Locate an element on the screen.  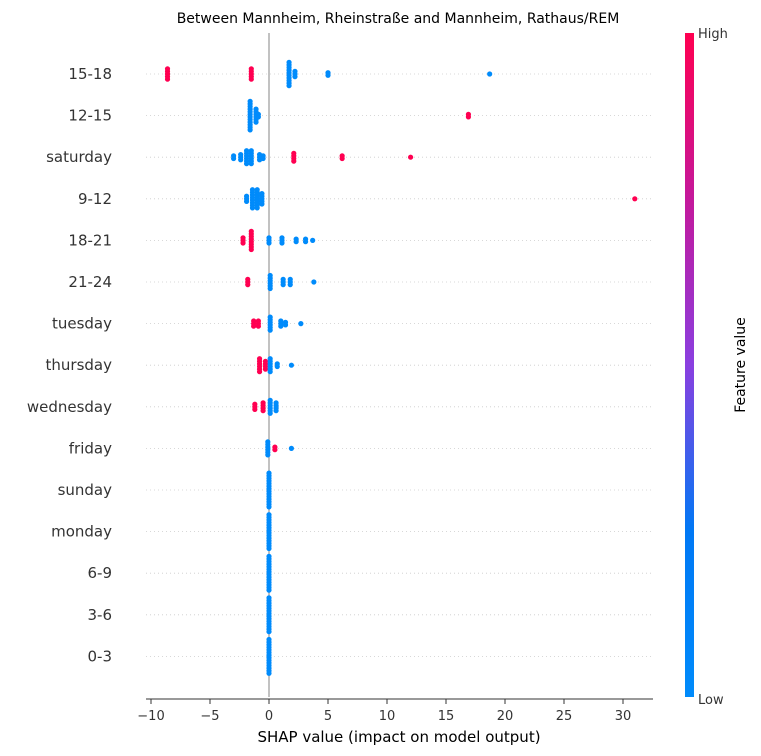
colorbar-high-label: High is located at coordinates (713, 34).